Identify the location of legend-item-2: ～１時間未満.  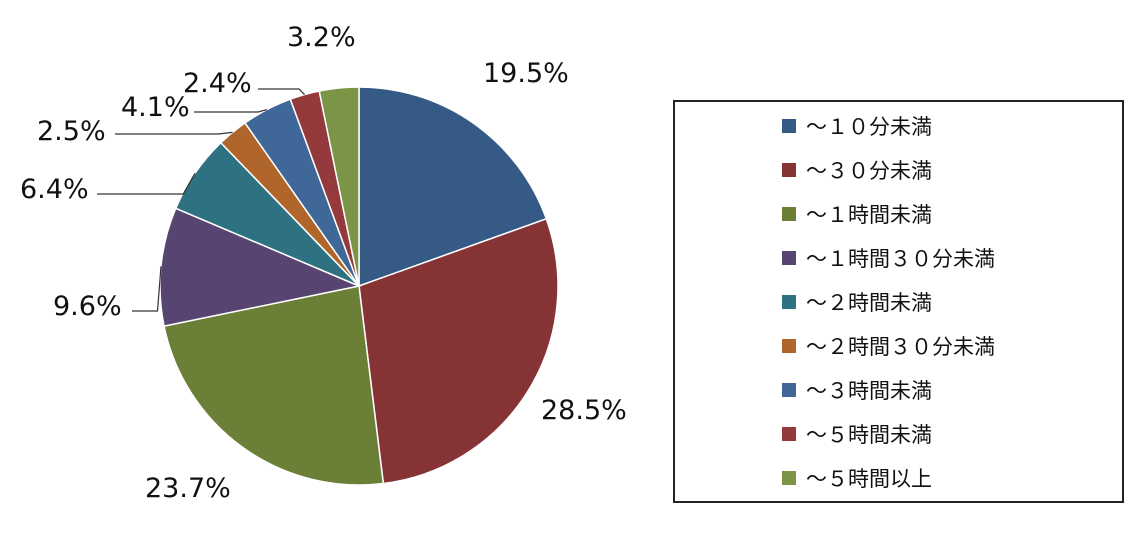
(857, 214).